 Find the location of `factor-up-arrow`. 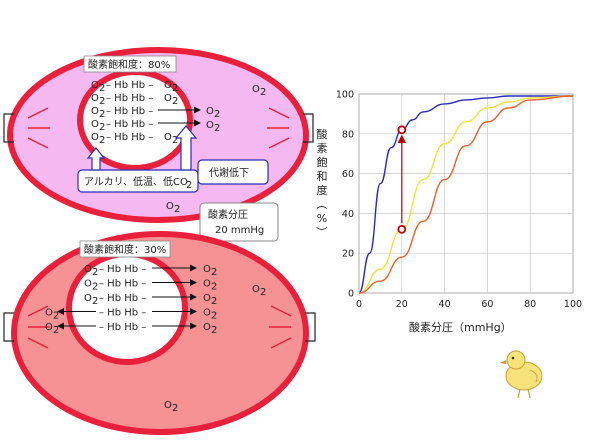

factor-up-arrow is located at coordinates (96, 159).